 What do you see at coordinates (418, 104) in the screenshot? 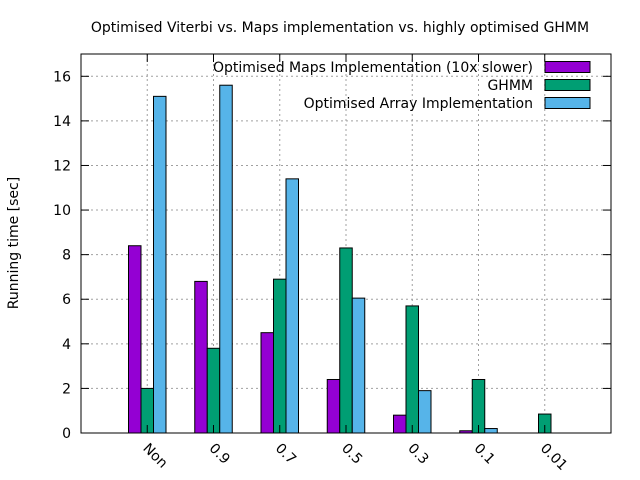
I see `legend-label: Optimised Array Implementation` at bounding box center [418, 104].